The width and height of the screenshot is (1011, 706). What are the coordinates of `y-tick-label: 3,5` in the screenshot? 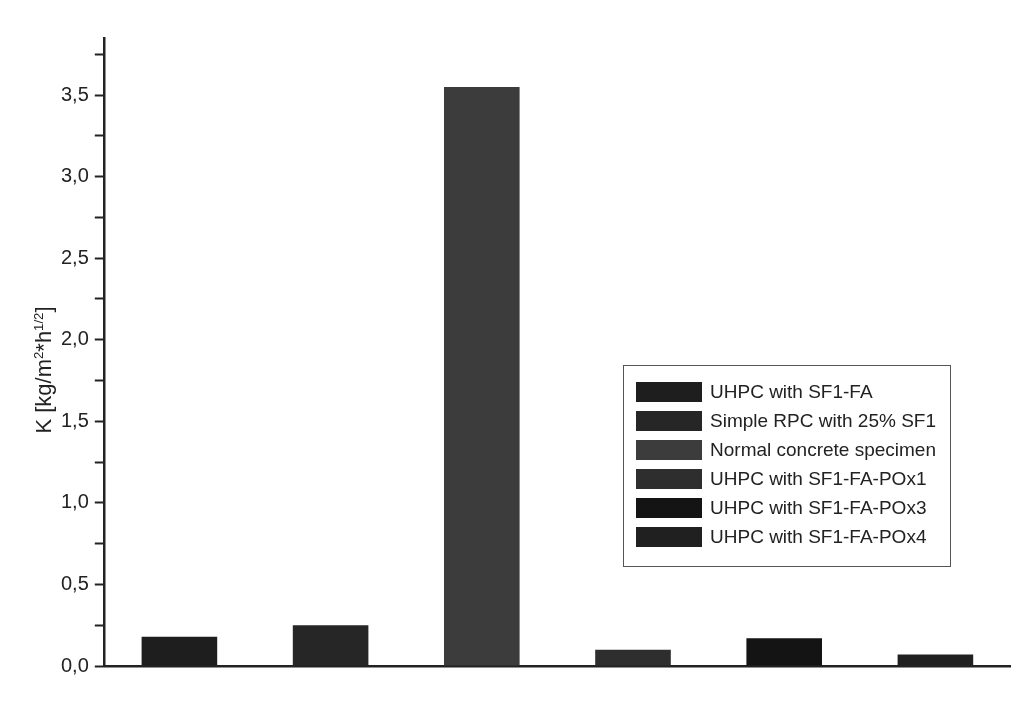 It's located at (74, 93).